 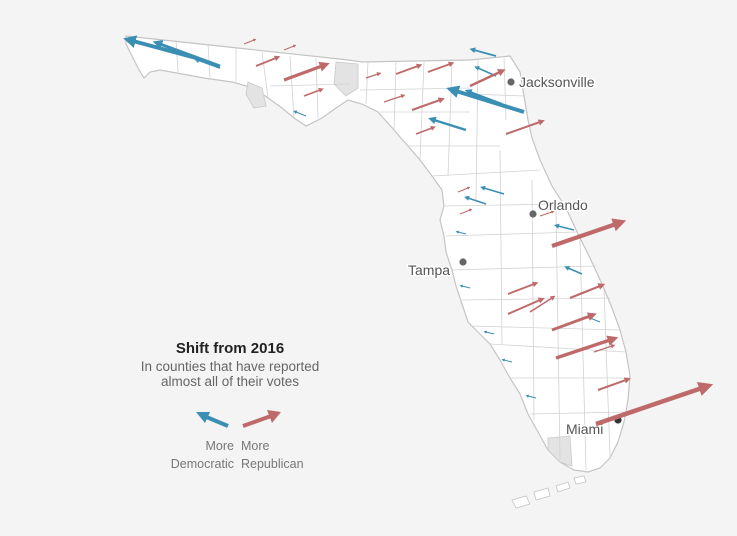 I want to click on jacksonville-label: Jacksonville, so click(x=557, y=82).